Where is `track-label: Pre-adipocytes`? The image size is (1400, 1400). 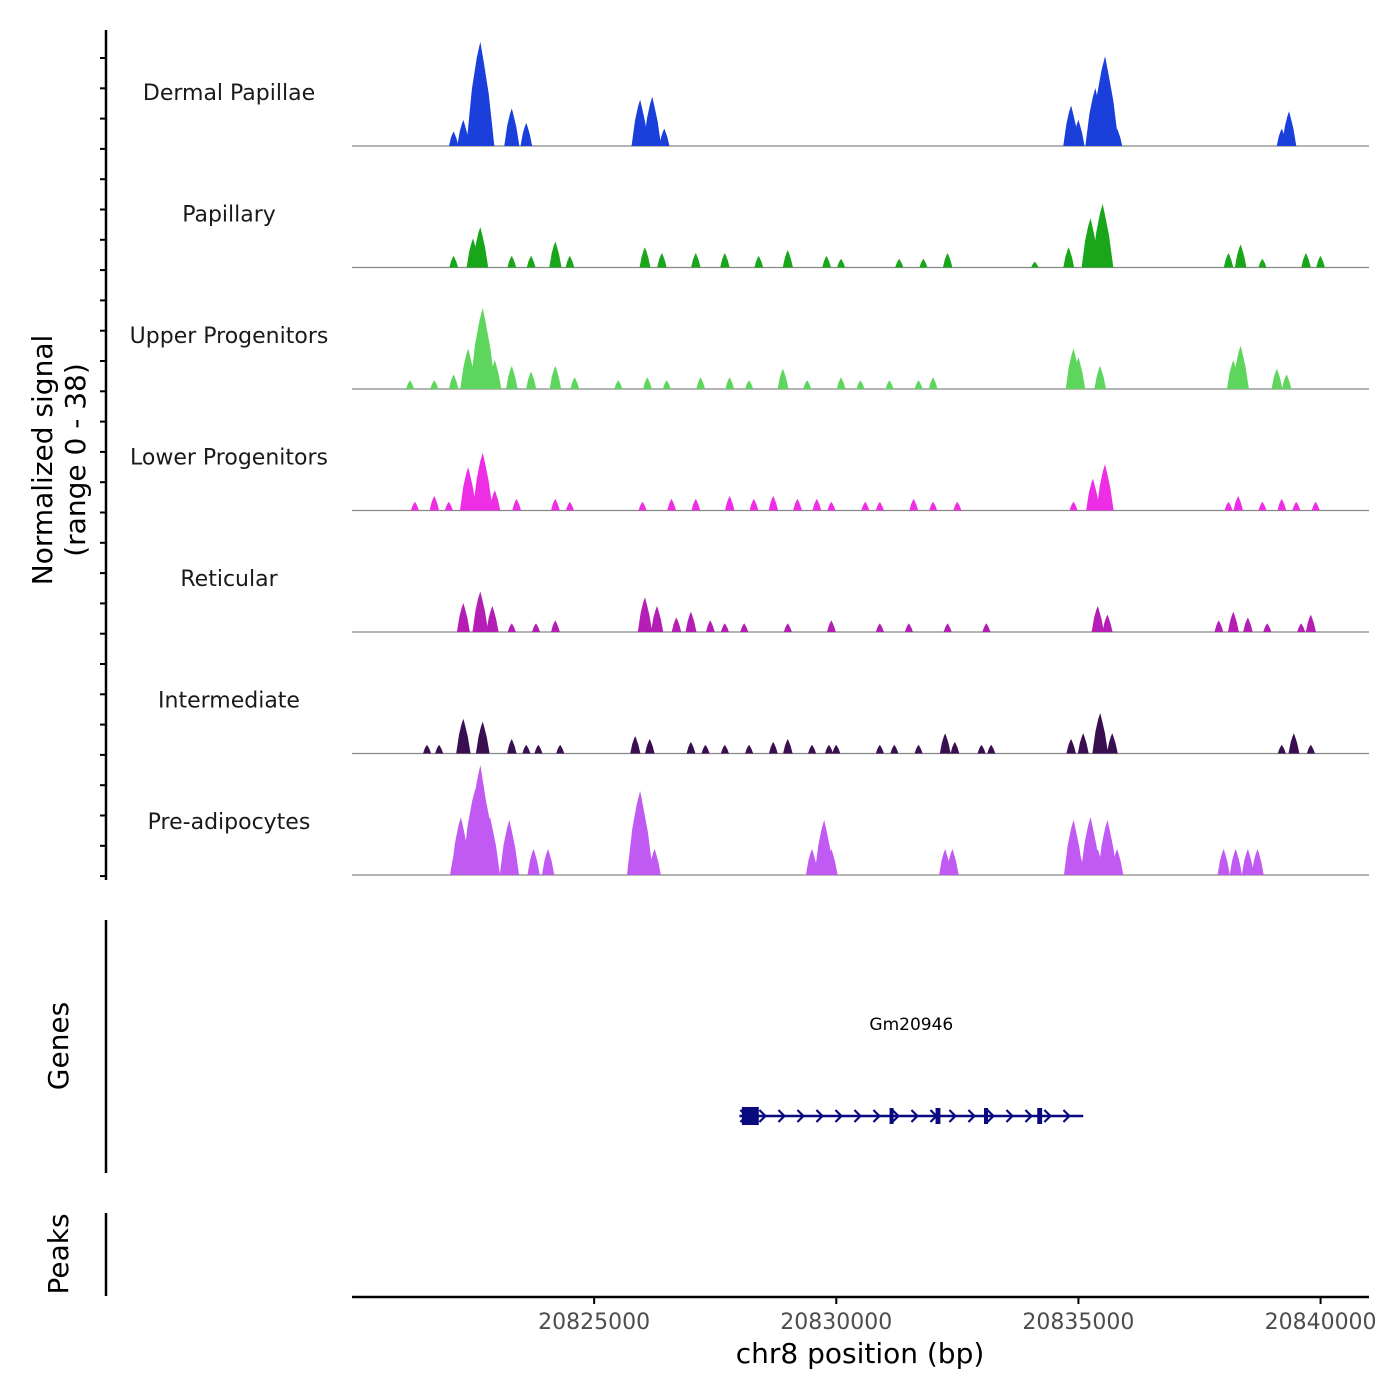 track-label: Pre-adipocytes is located at coordinates (229, 822).